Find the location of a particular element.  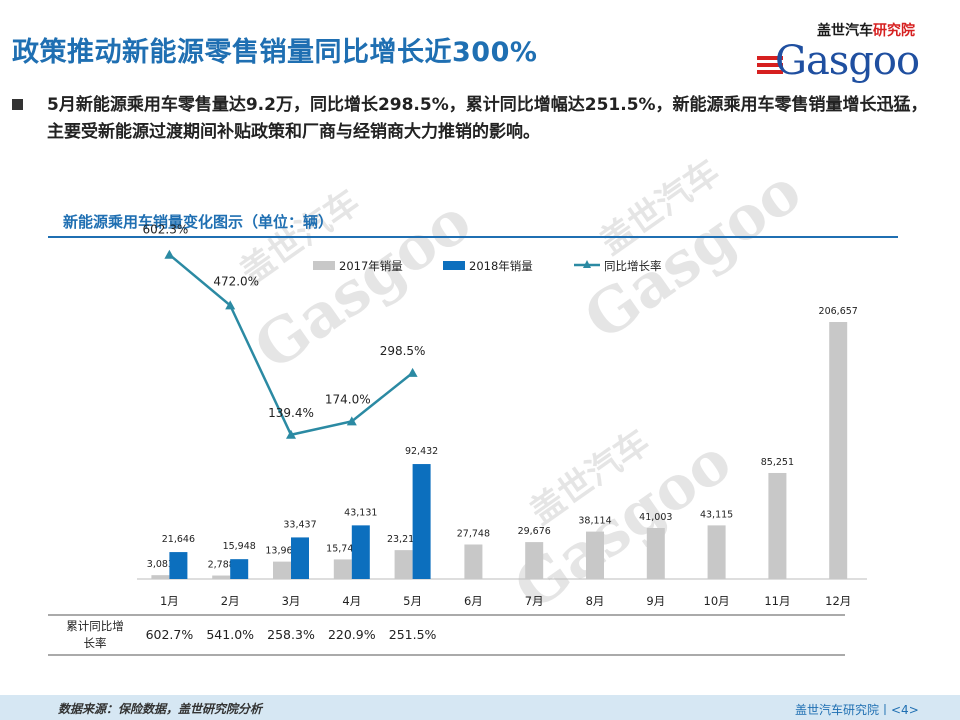

growth-rate-label-1: 602.3% is located at coordinates (166, 230).